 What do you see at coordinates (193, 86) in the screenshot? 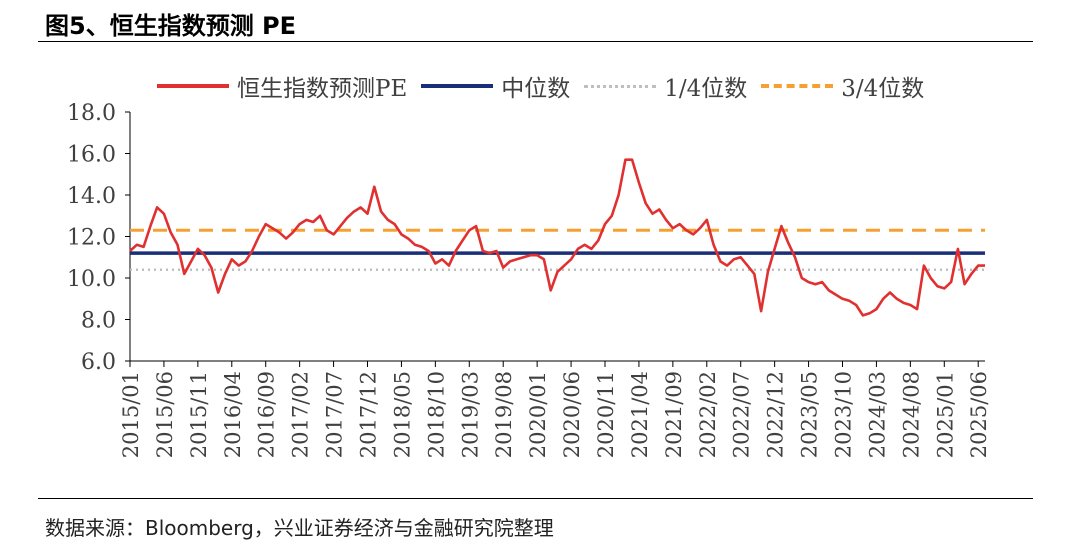
I see `legend-swatch-pe` at bounding box center [193, 86].